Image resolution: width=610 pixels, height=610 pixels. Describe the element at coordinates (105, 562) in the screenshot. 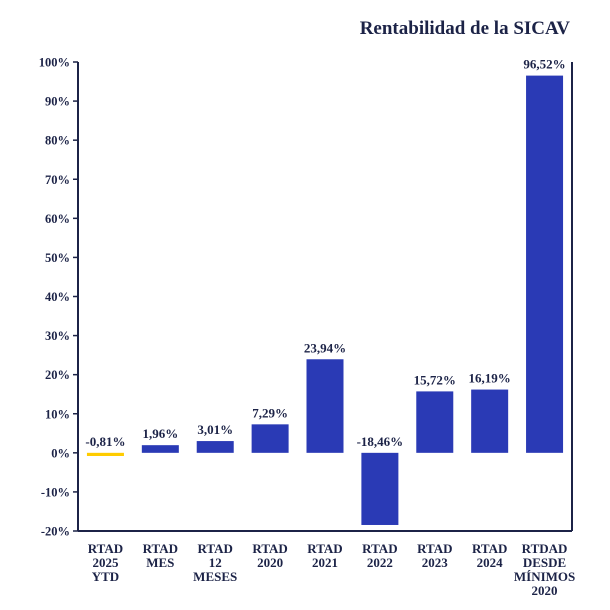

I see `x-tick-label: 2025` at that location.